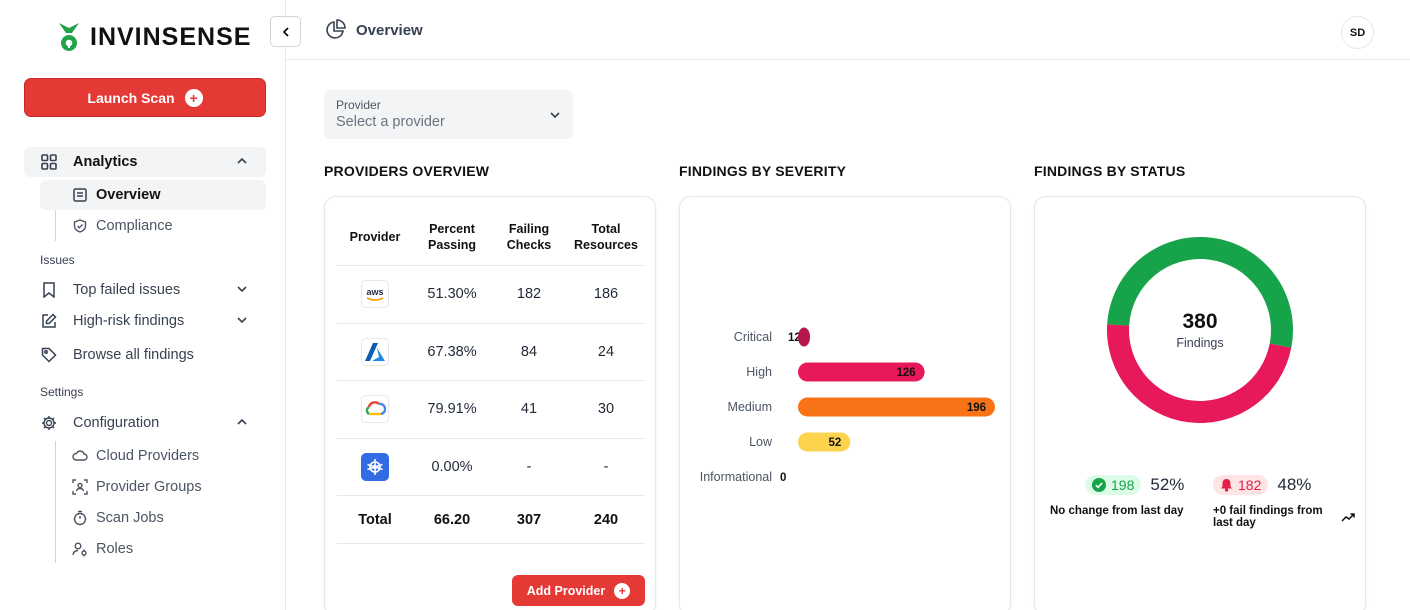 The height and width of the screenshot is (610, 1410). Describe the element at coordinates (491, 295) in the screenshot. I see `table-row: aws 51.30% 182 186` at that location.